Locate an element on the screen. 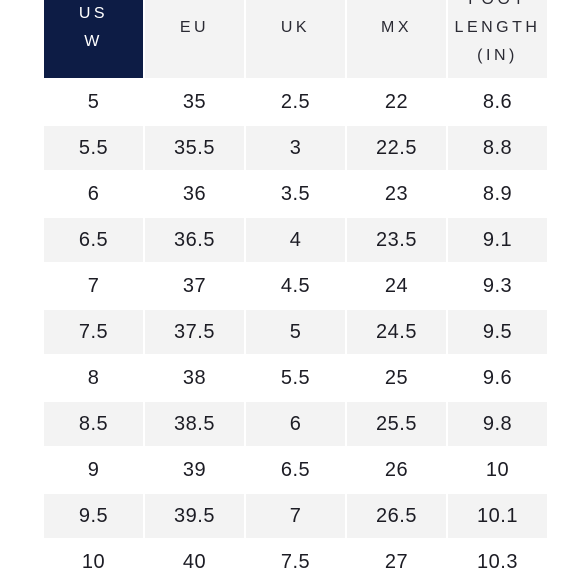  table-cell-mx: 25 is located at coordinates (396, 378).